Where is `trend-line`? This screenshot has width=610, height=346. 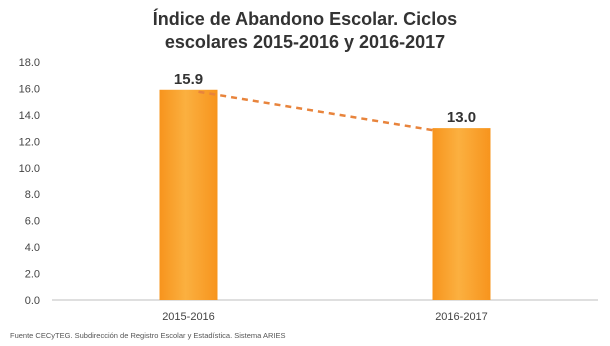
trend-line is located at coordinates (315, 111).